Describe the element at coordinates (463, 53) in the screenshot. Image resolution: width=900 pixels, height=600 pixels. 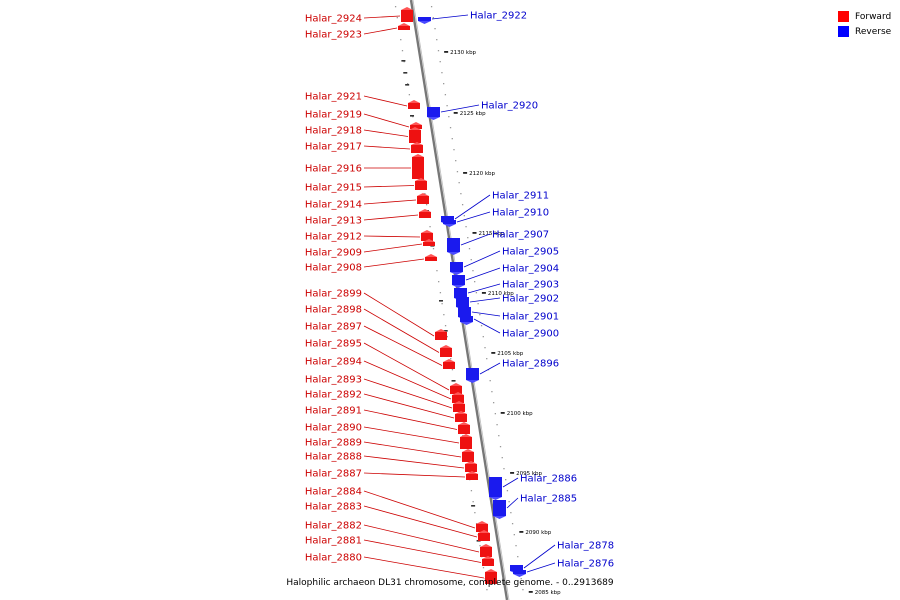
I see `scale-tick-label: 2130 kbp` at that location.